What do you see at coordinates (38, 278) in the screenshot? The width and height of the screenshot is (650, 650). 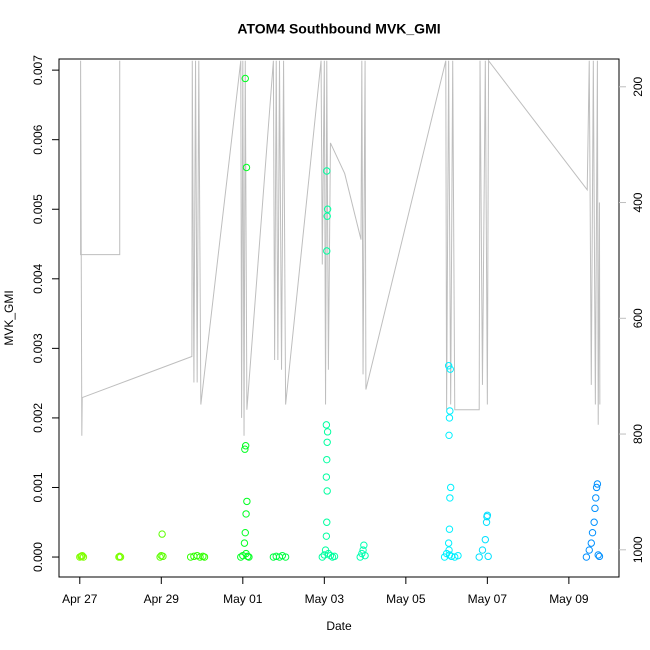 I see `y-tick-label: 0.004` at bounding box center [38, 278].